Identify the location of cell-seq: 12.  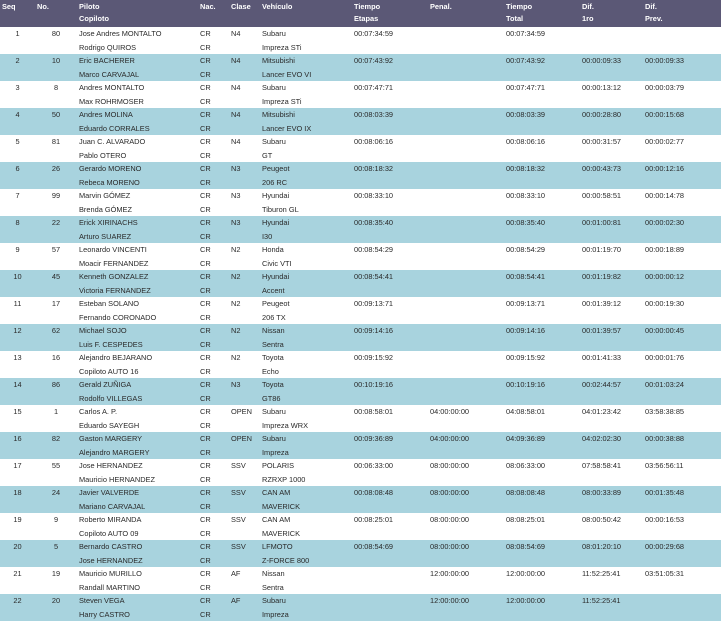
(17, 331).